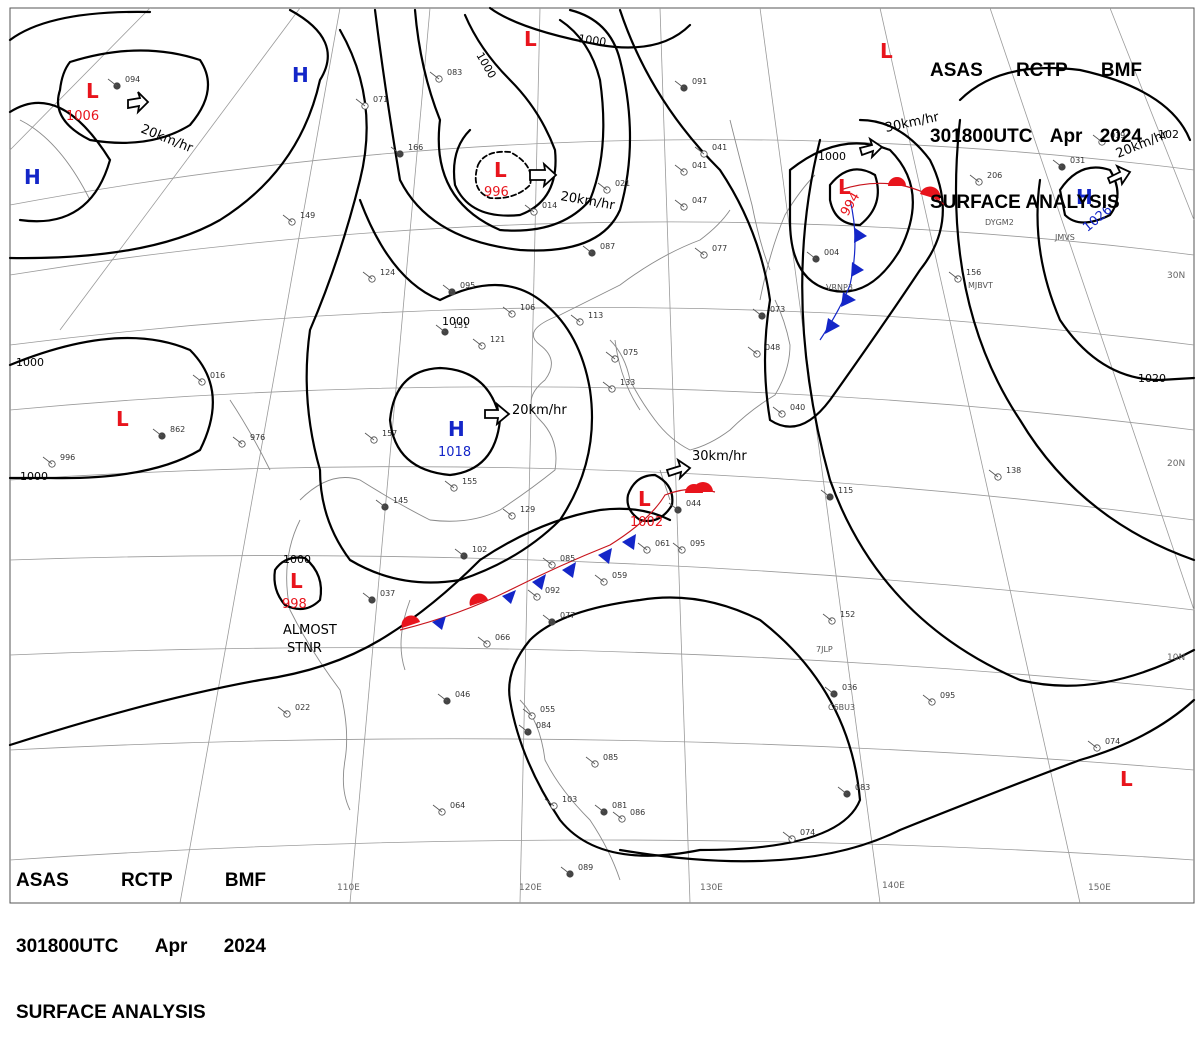 This screenshot has height=1046, width=1200. I want to click on station-value: 036, so click(849, 687).